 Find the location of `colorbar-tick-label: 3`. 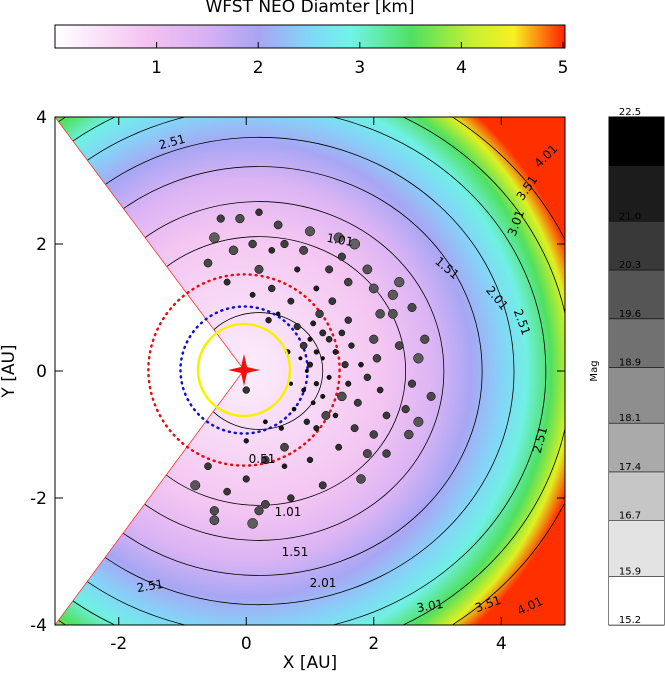

colorbar-tick-label: 3 is located at coordinates (359, 68).